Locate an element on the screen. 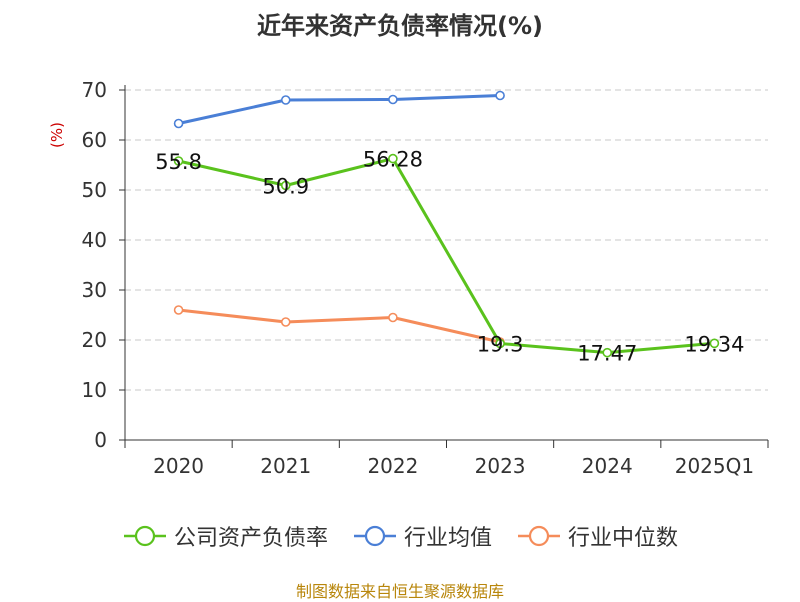  legend-label: 公司资产负债率 is located at coordinates (250, 538).